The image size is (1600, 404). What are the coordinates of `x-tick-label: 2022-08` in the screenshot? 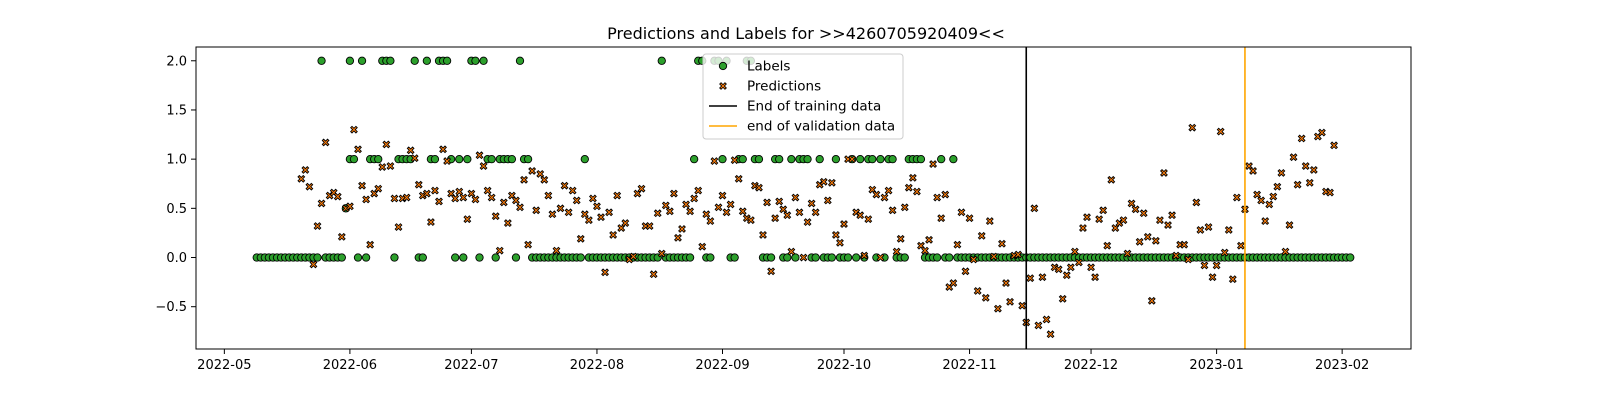 It's located at (597, 365).